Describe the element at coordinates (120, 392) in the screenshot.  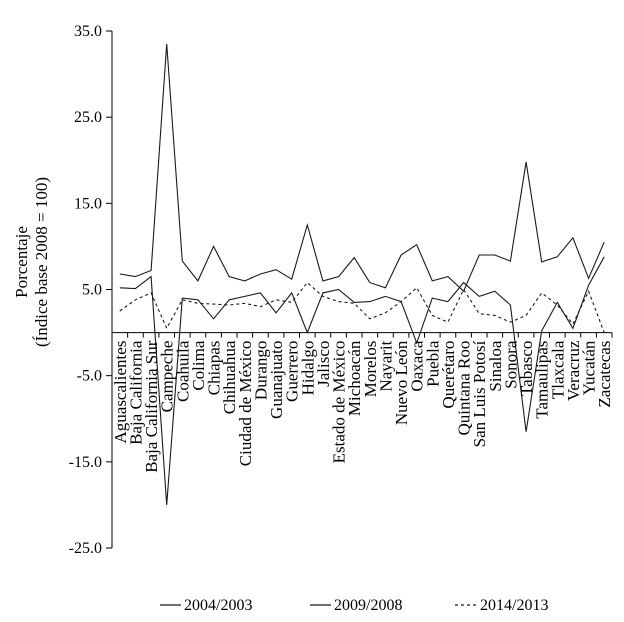
I see `category-label: Aguascalientes` at that location.